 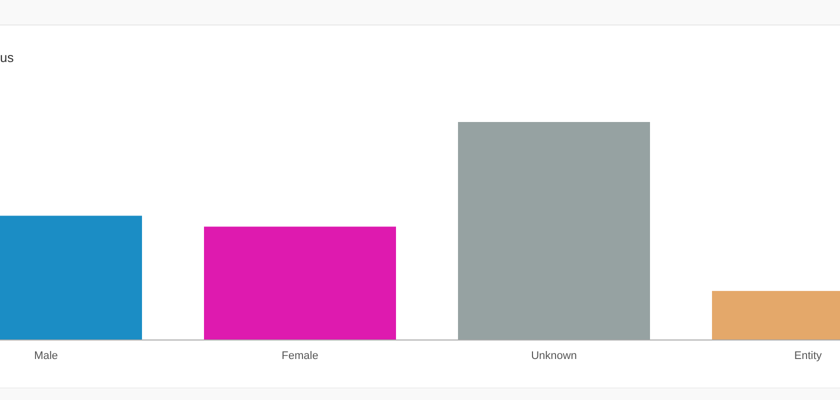 I want to click on x-tick-label: Male, so click(x=46, y=356).